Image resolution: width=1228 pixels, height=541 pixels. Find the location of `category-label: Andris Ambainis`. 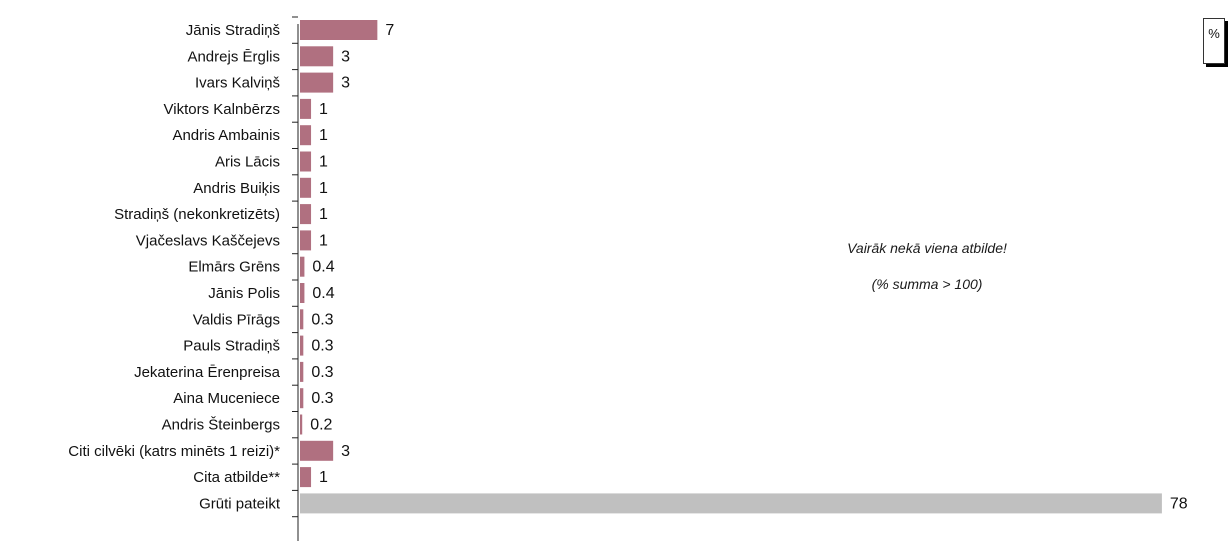

category-label: Andris Ambainis is located at coordinates (226, 135).